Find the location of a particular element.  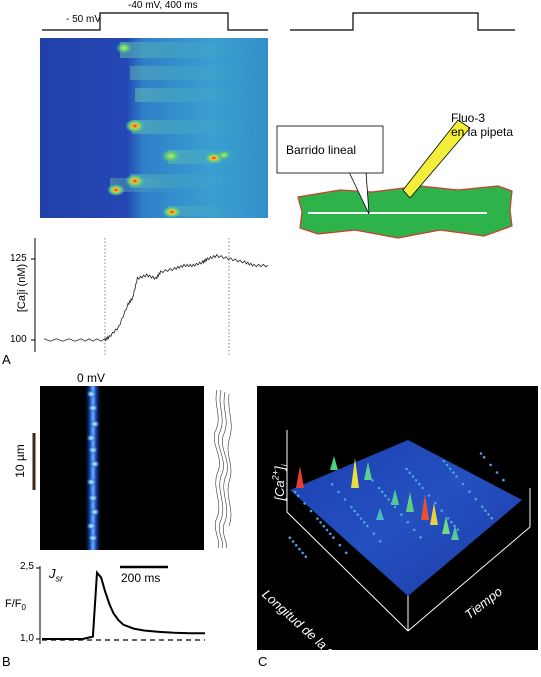

panel-b-letter: B is located at coordinates (6, 661).